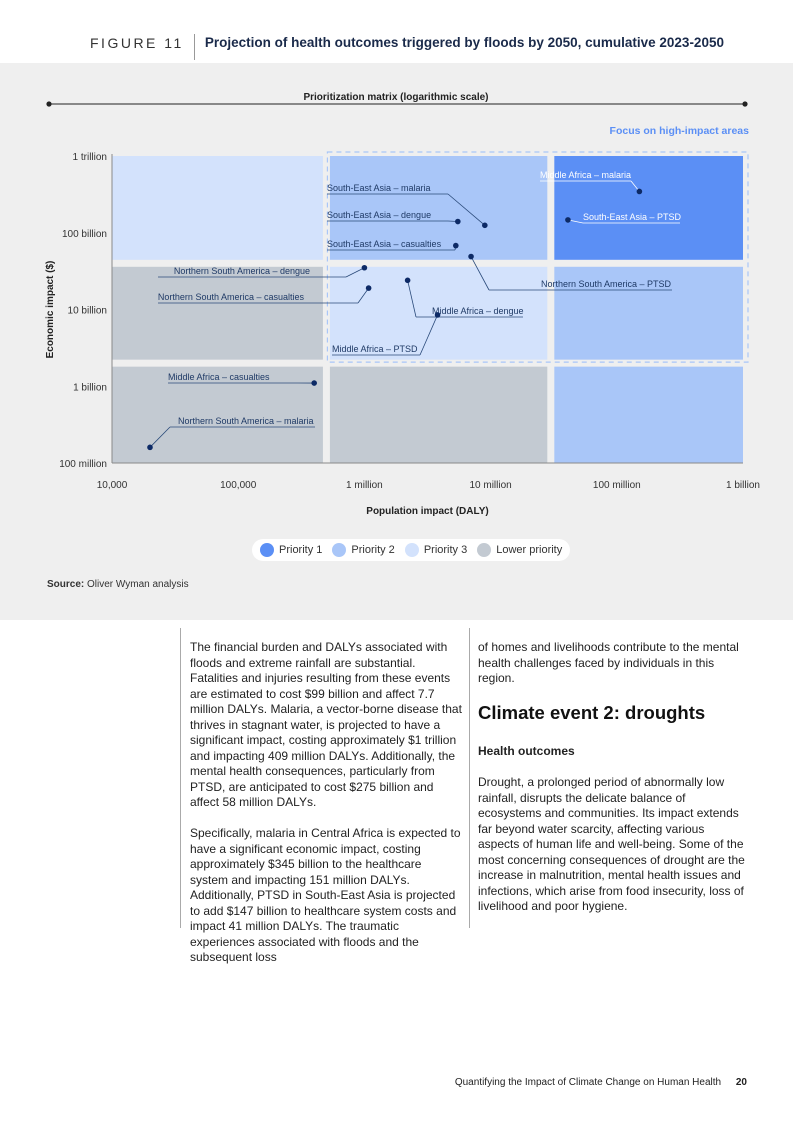 The image size is (793, 1122). I want to click on source-note: Source: Oliver Wyman analysis, so click(118, 584).